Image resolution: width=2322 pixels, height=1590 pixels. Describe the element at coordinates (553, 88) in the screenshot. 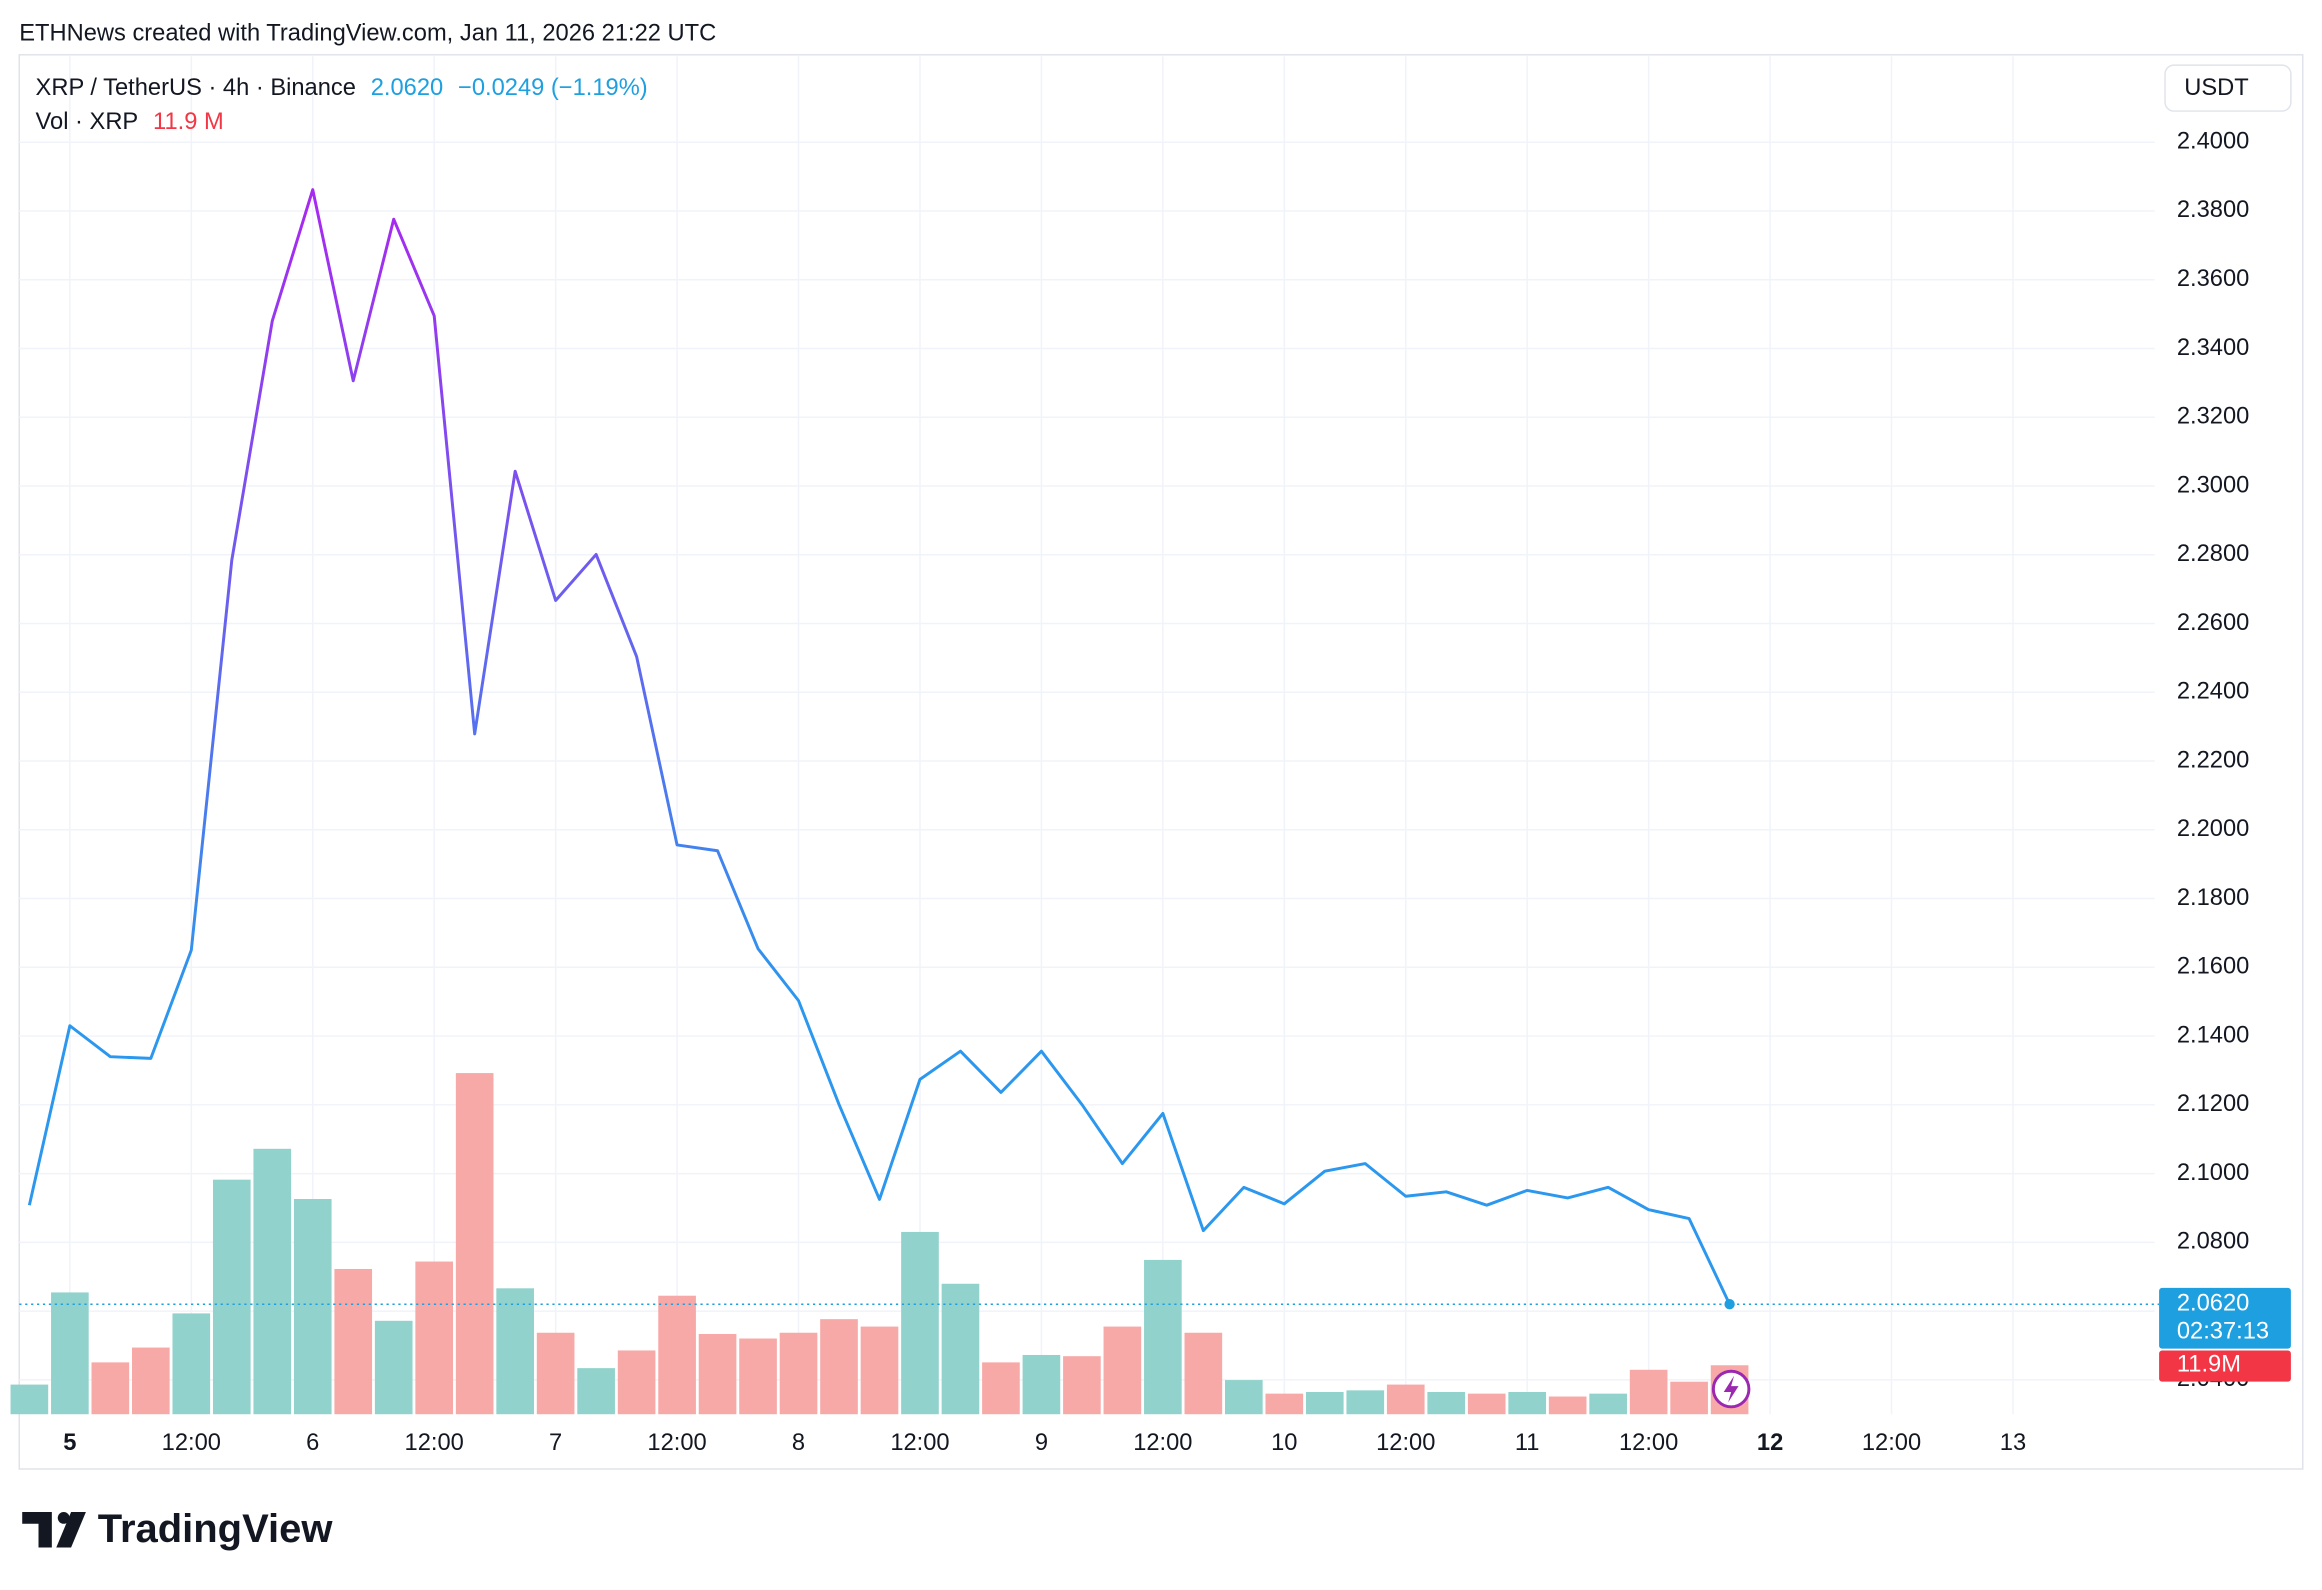

I see `price-change: −0.0249 (−1.19%)` at that location.